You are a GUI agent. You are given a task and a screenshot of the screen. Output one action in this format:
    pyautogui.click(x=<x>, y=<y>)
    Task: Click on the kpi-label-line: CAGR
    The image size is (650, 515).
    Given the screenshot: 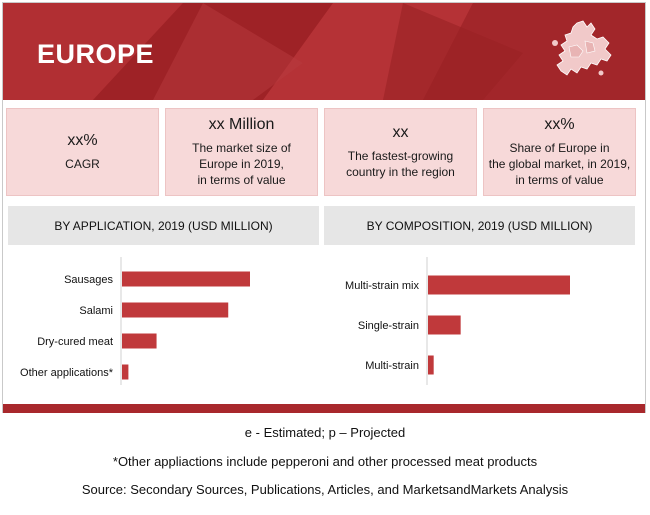 What is the action you would take?
    pyautogui.click(x=82, y=164)
    